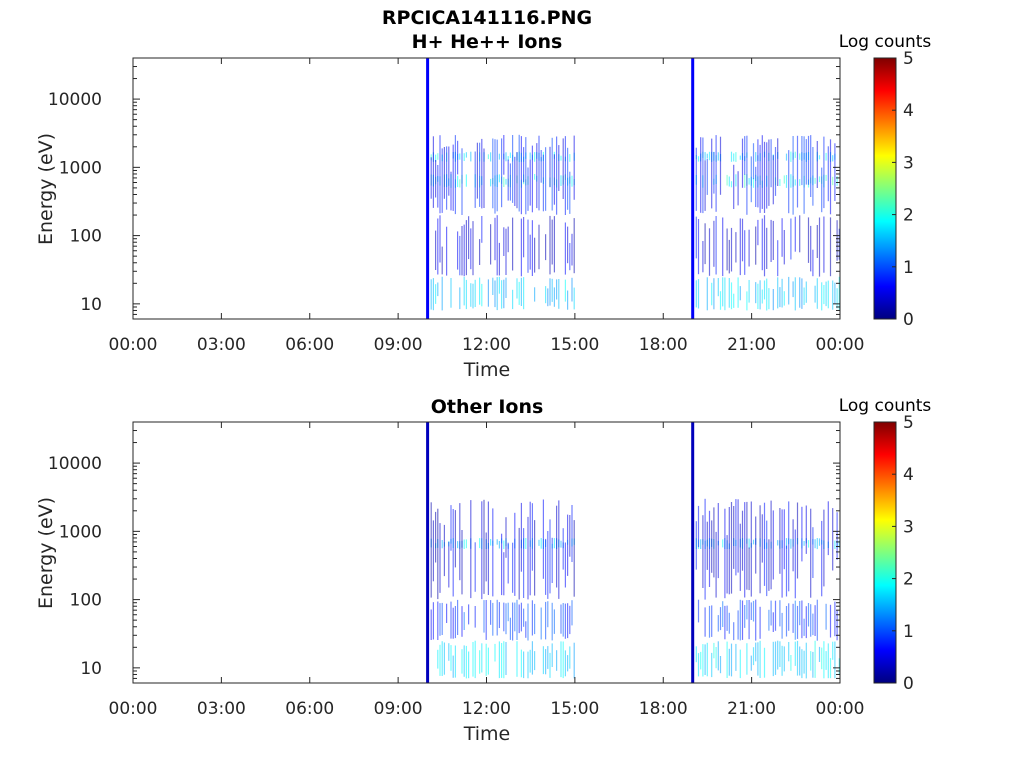 This screenshot has width=1024, height=768. What do you see at coordinates (663, 709) in the screenshot?
I see `x-tick-label: 18:00` at bounding box center [663, 709].